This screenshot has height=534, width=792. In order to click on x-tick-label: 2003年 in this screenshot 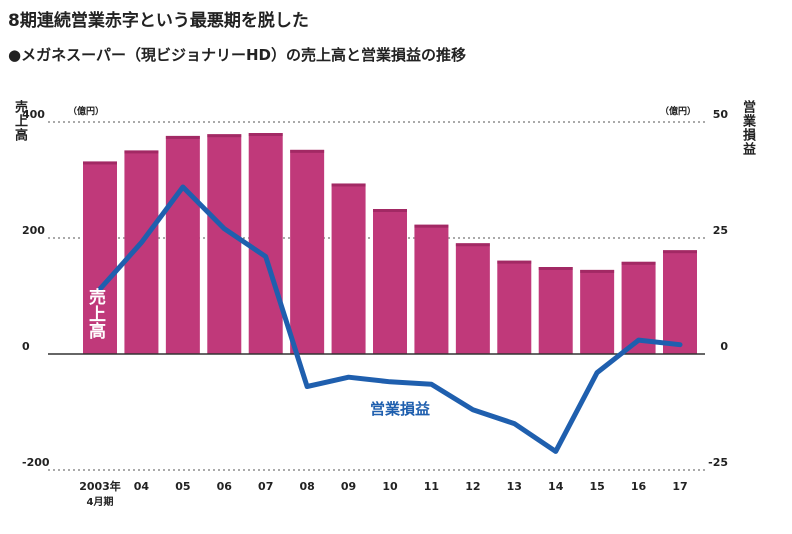, I will do `click(100, 486)`.